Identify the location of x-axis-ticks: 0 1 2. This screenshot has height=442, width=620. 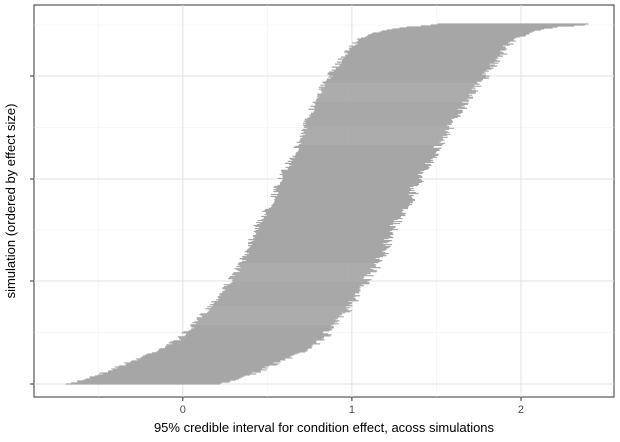
(352, 406).